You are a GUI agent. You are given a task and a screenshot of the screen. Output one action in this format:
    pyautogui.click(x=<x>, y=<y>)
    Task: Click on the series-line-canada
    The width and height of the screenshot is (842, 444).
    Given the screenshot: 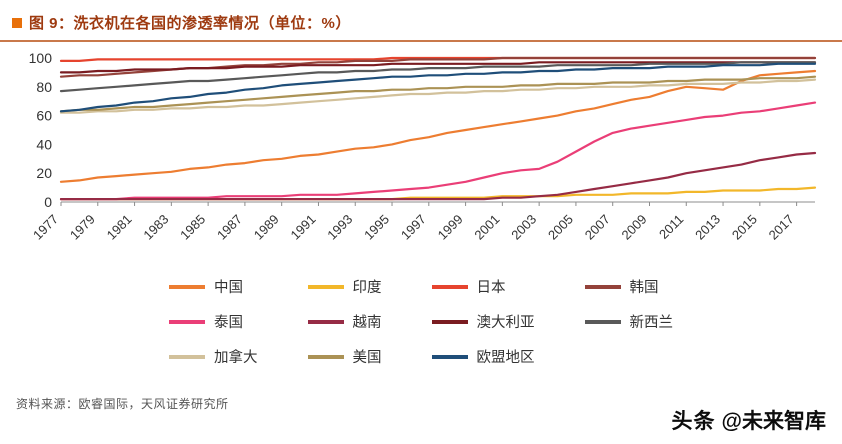 What is the action you would take?
    pyautogui.click(x=438, y=96)
    